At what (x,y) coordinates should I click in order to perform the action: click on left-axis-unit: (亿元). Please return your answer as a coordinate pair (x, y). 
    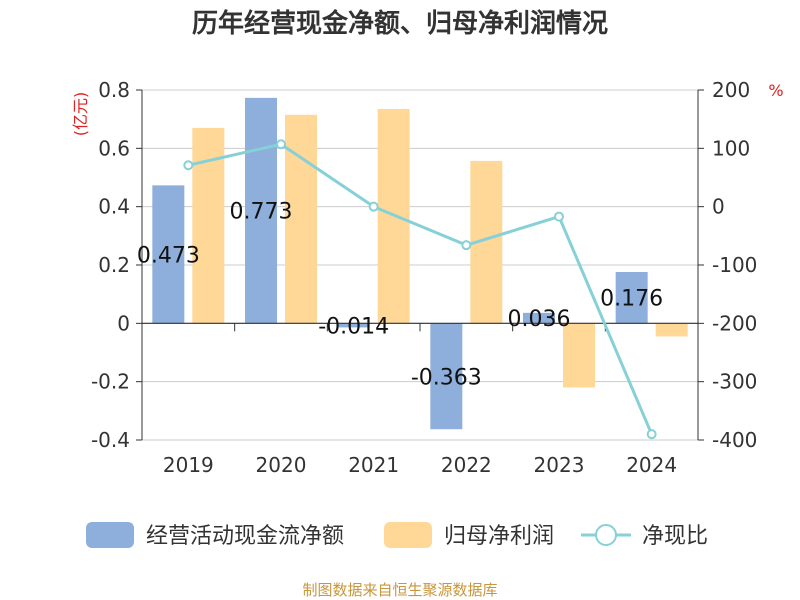
    Looking at the image, I should click on (80, 114).